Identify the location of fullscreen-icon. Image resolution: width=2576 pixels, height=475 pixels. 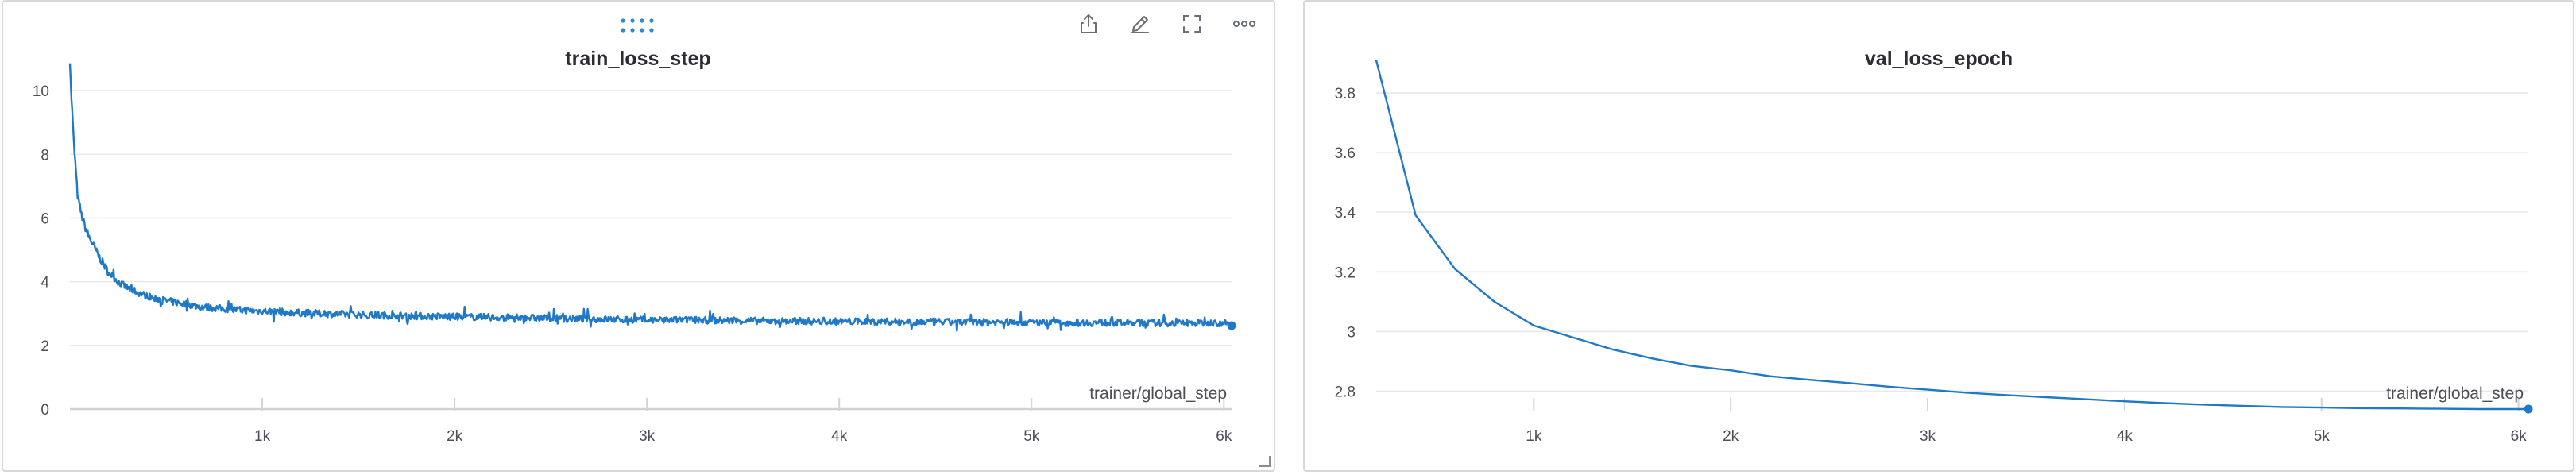
(1195, 27).